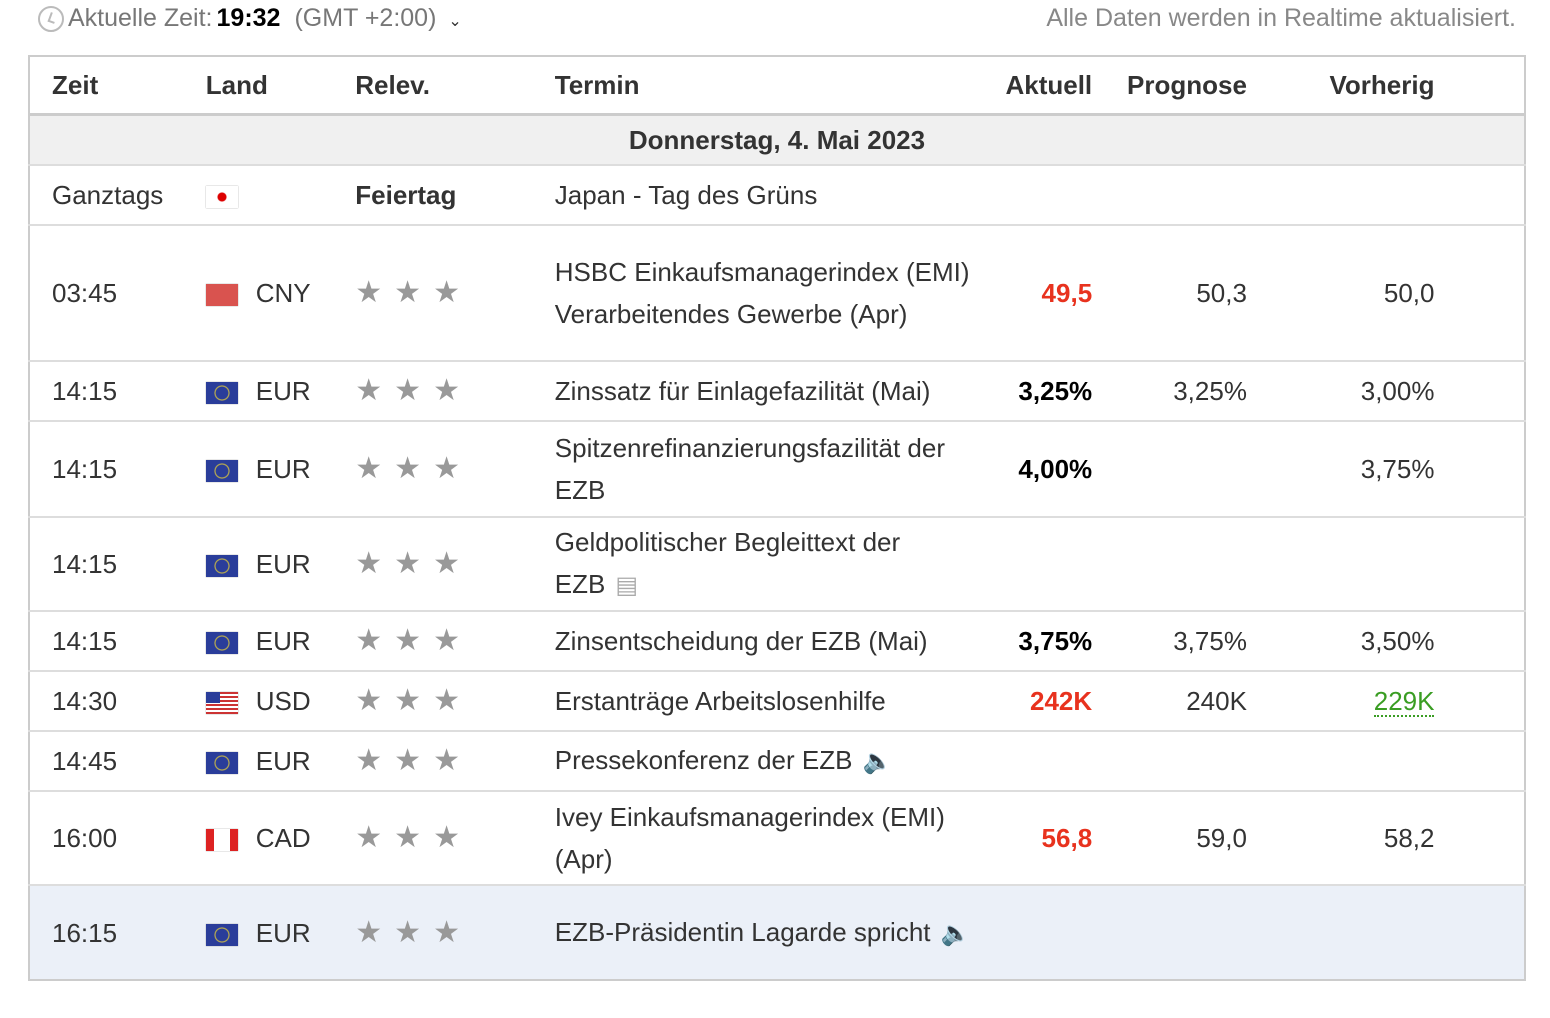 The image size is (1550, 1018). I want to click on col-zeit: Zeit, so click(117, 86).